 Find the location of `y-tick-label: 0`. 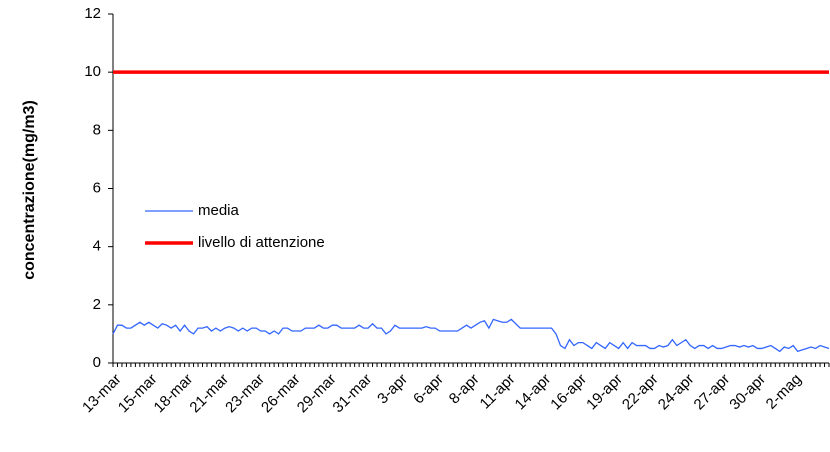

y-tick-label: 0 is located at coordinates (97, 362).